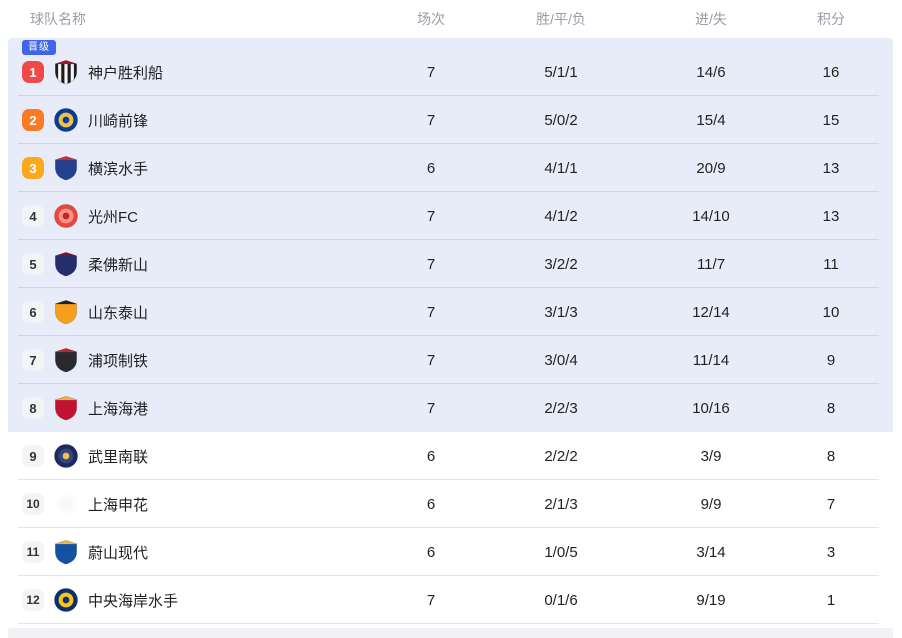 The image size is (902, 638). What do you see at coordinates (831, 264) in the screenshot?
I see `points: 11` at bounding box center [831, 264].